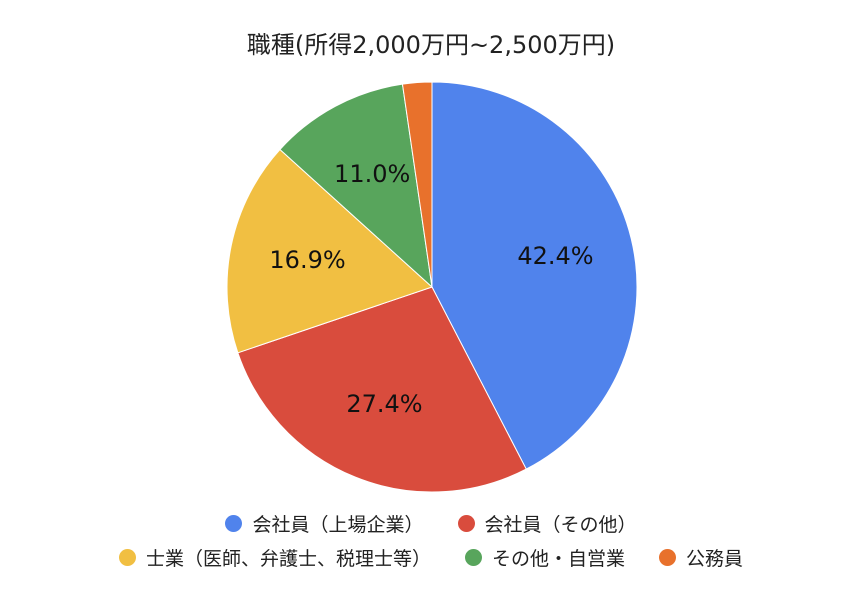  I want to click on legend-label: その他・自営業, so click(558, 559).